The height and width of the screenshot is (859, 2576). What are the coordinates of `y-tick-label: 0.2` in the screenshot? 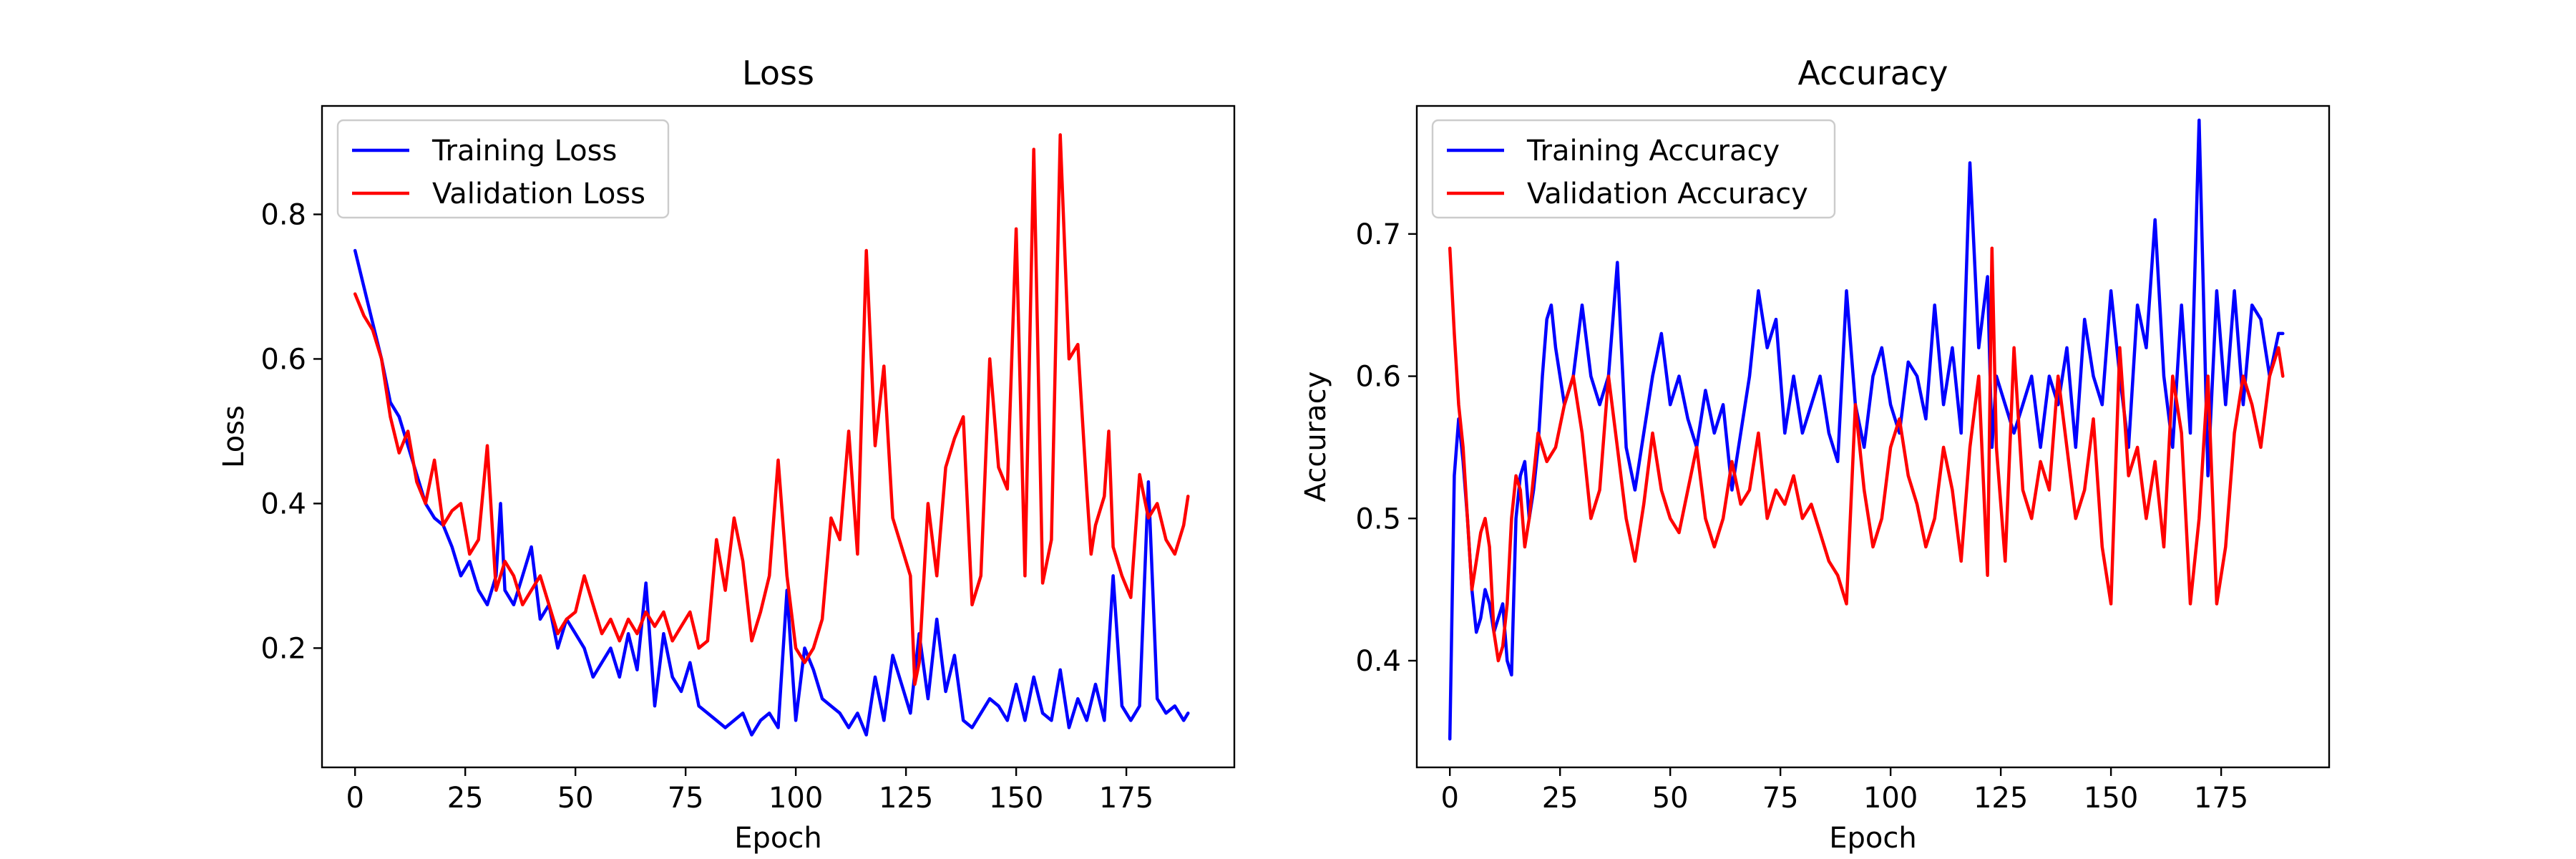 It's located at (283, 648).